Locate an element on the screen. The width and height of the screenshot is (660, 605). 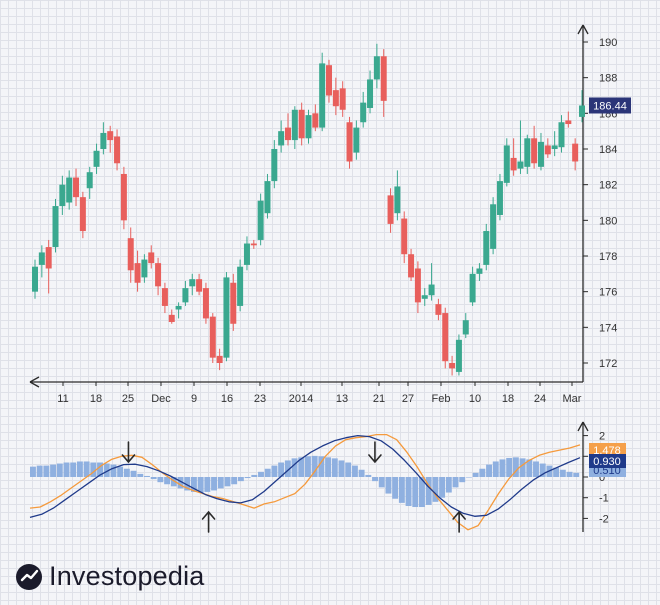
y-tick-label: 176 is located at coordinates (608, 293).